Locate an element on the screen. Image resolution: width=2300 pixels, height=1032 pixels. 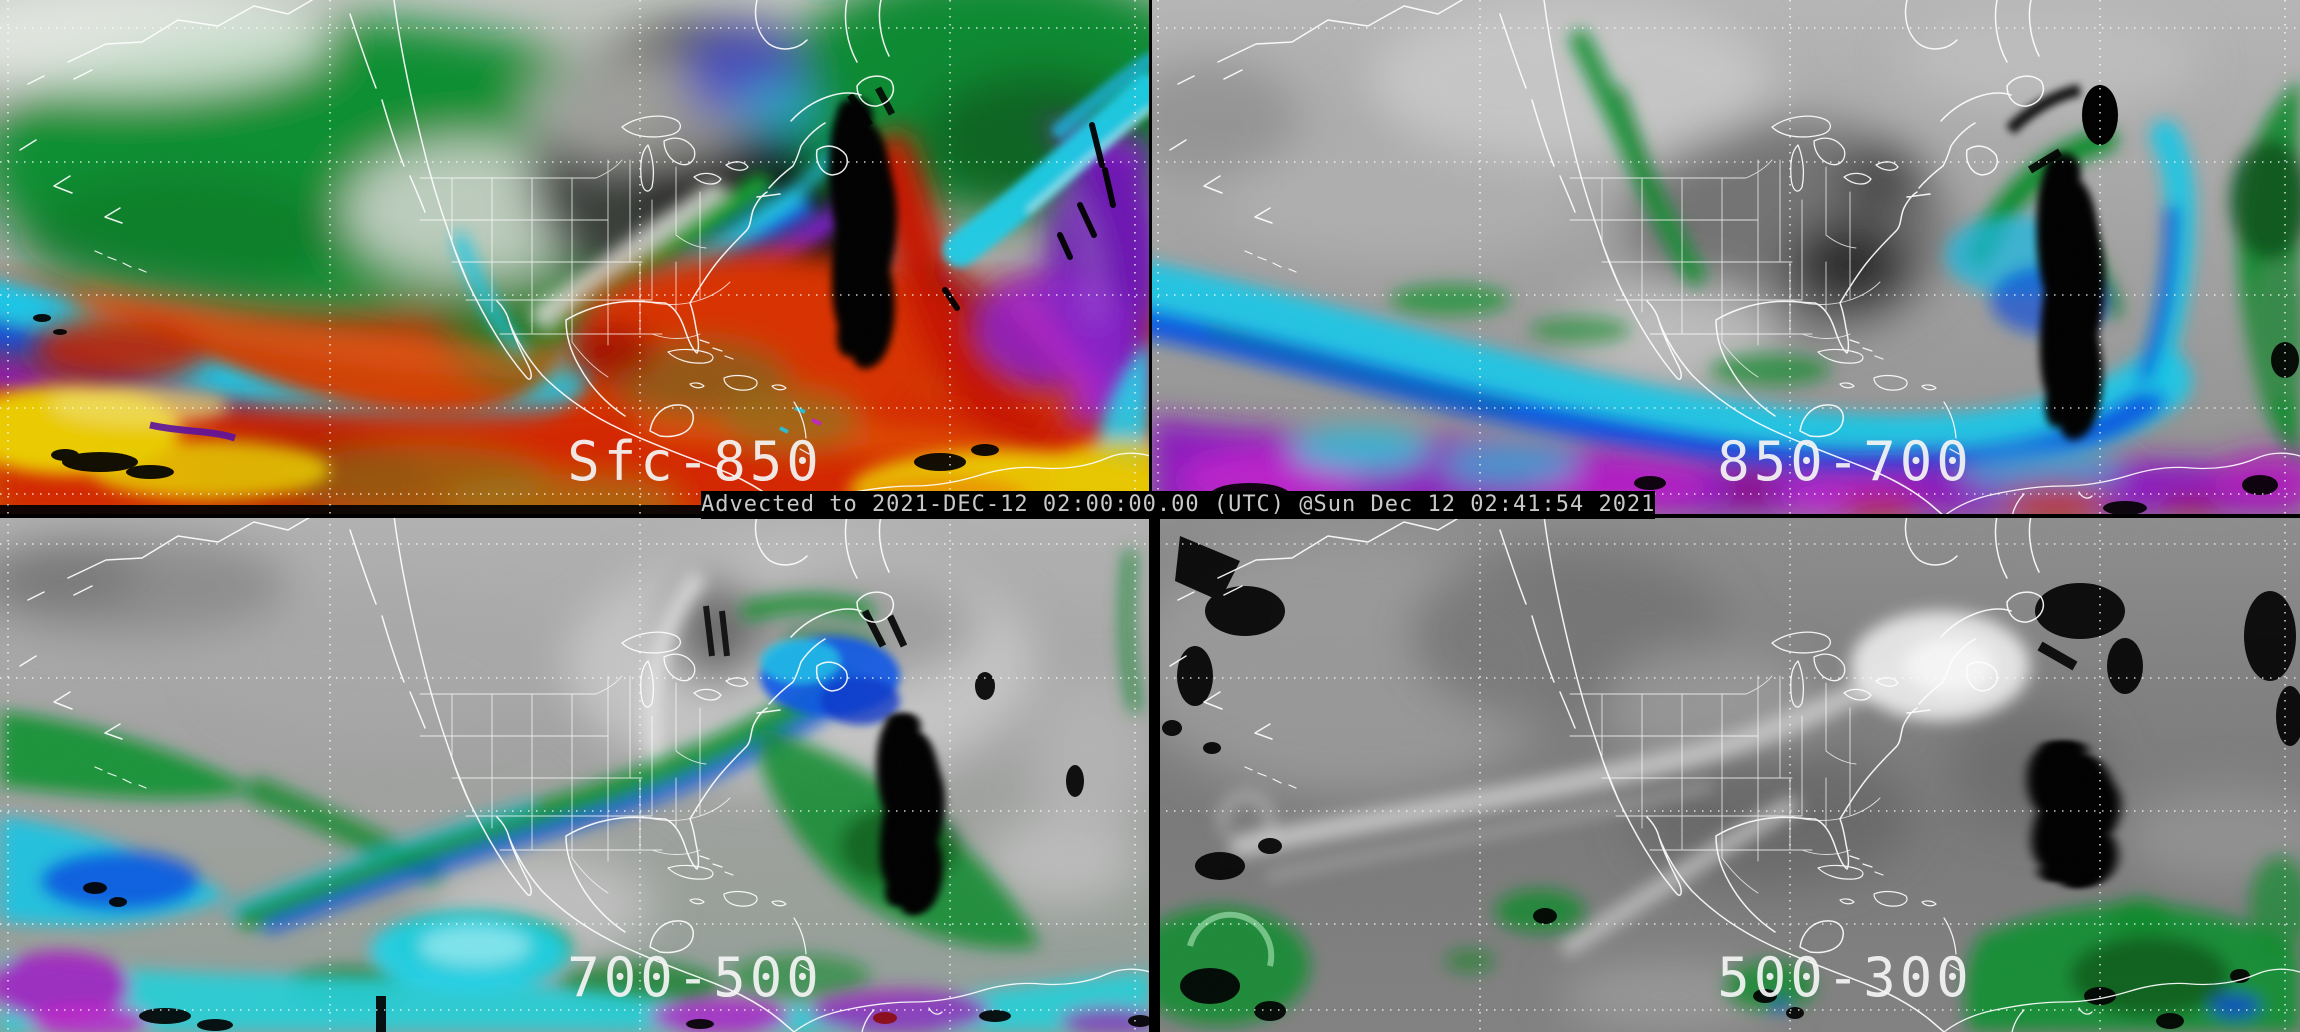
panel-label-850-700: 850-700 is located at coordinates (1845, 461).